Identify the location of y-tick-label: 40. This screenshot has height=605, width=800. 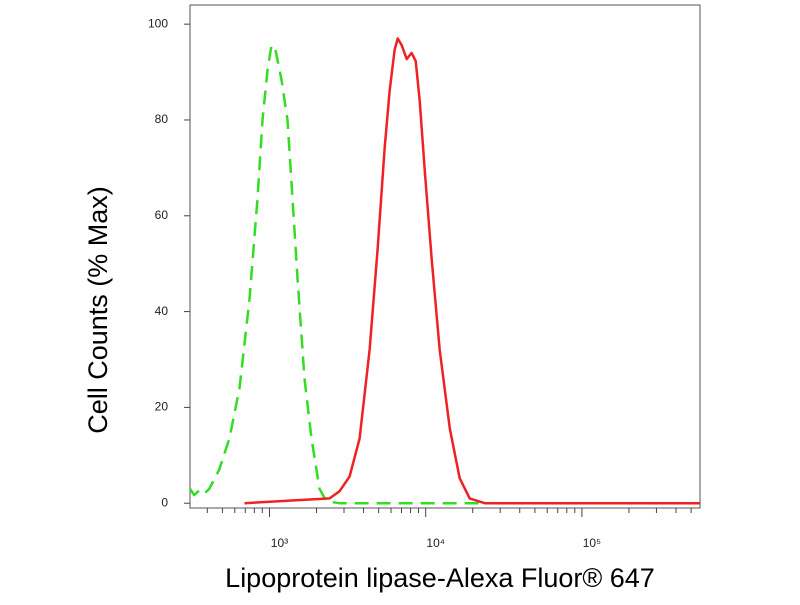
(162, 311).